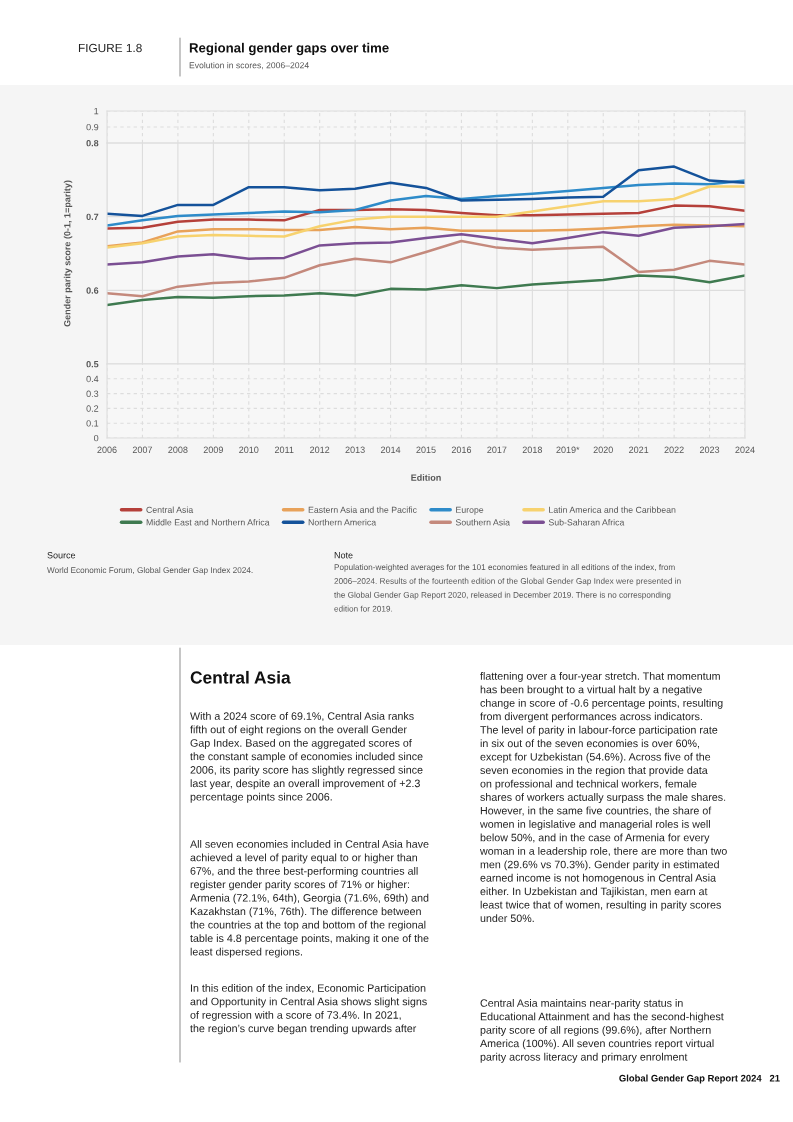 Image resolution: width=793 pixels, height=1122 pixels. Describe the element at coordinates (96, 438) in the screenshot. I see `y-tick-label: 0` at that location.